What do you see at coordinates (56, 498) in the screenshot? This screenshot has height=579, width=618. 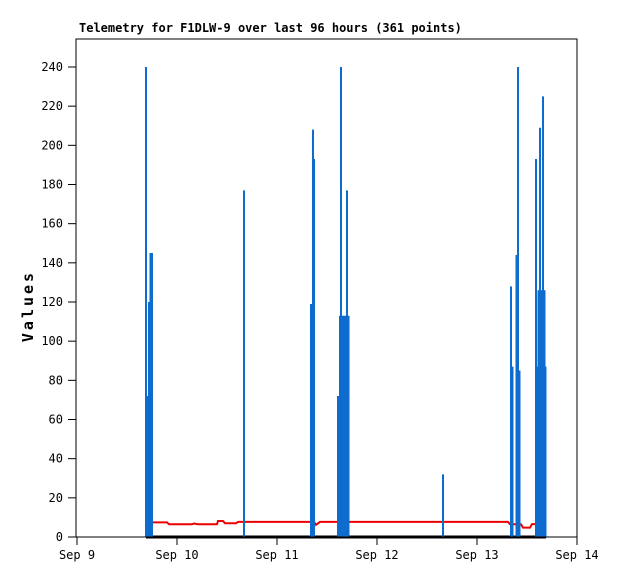 I see `y-tick-label: 20` at bounding box center [56, 498].